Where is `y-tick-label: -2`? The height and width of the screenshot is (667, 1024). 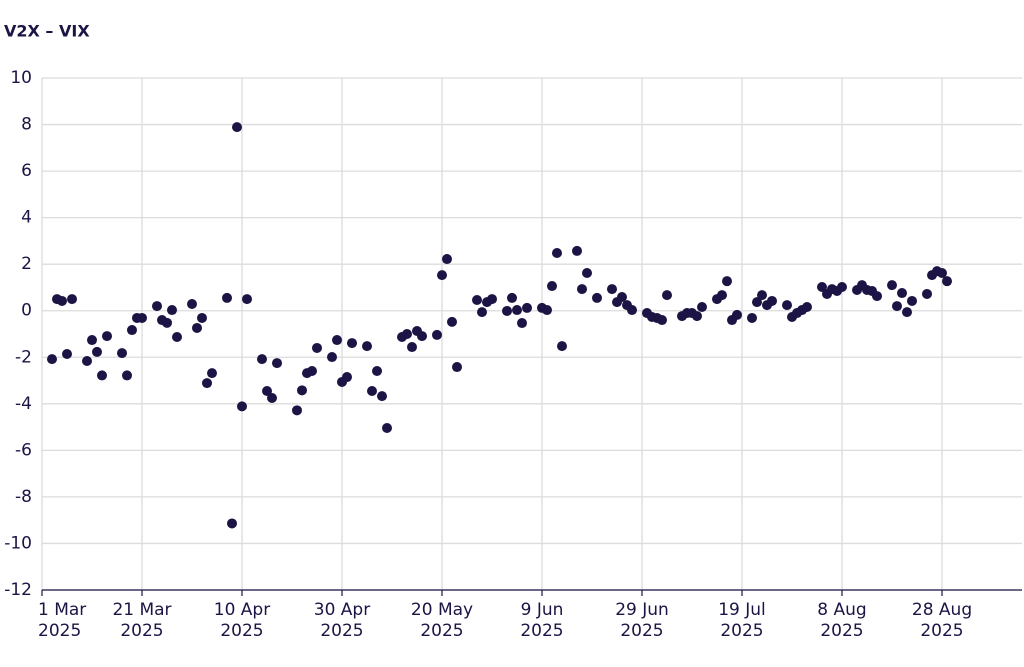 y-tick-label: -2 is located at coordinates (23, 357).